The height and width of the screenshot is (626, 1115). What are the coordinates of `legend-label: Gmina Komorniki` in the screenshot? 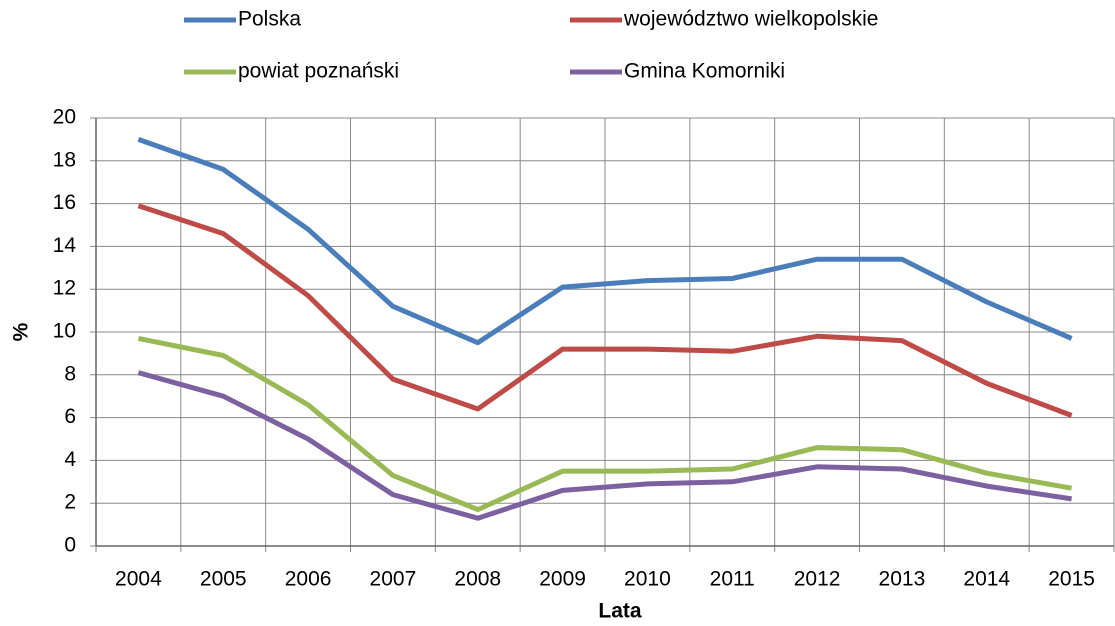 It's located at (704, 71).